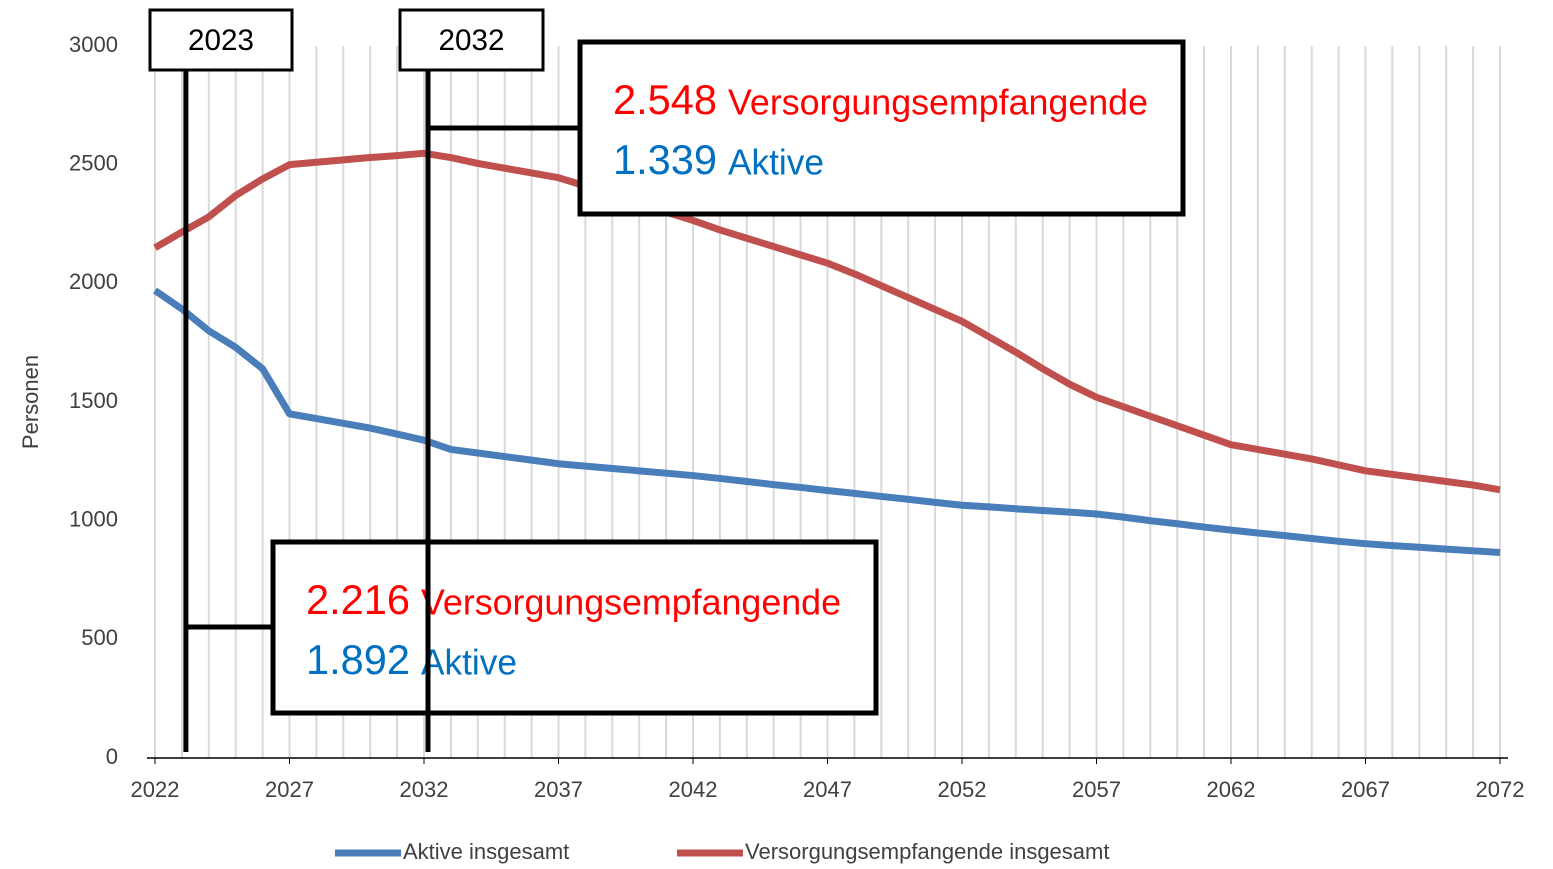 This screenshot has width=1553, height=869. I want to click on callout-value: 1.892, so click(358, 659).